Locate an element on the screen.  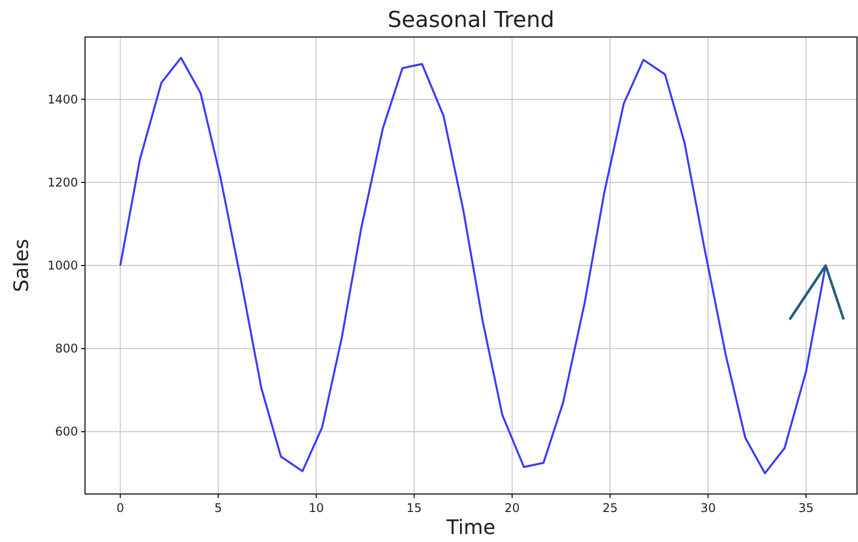
x-tick-label: 25 is located at coordinates (610, 508).